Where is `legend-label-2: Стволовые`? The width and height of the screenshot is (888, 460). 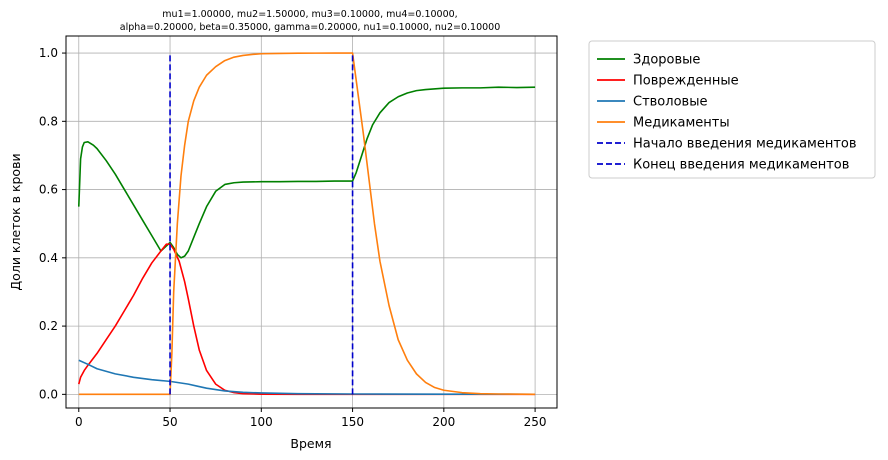
legend-label-2: Стволовые is located at coordinates (670, 102).